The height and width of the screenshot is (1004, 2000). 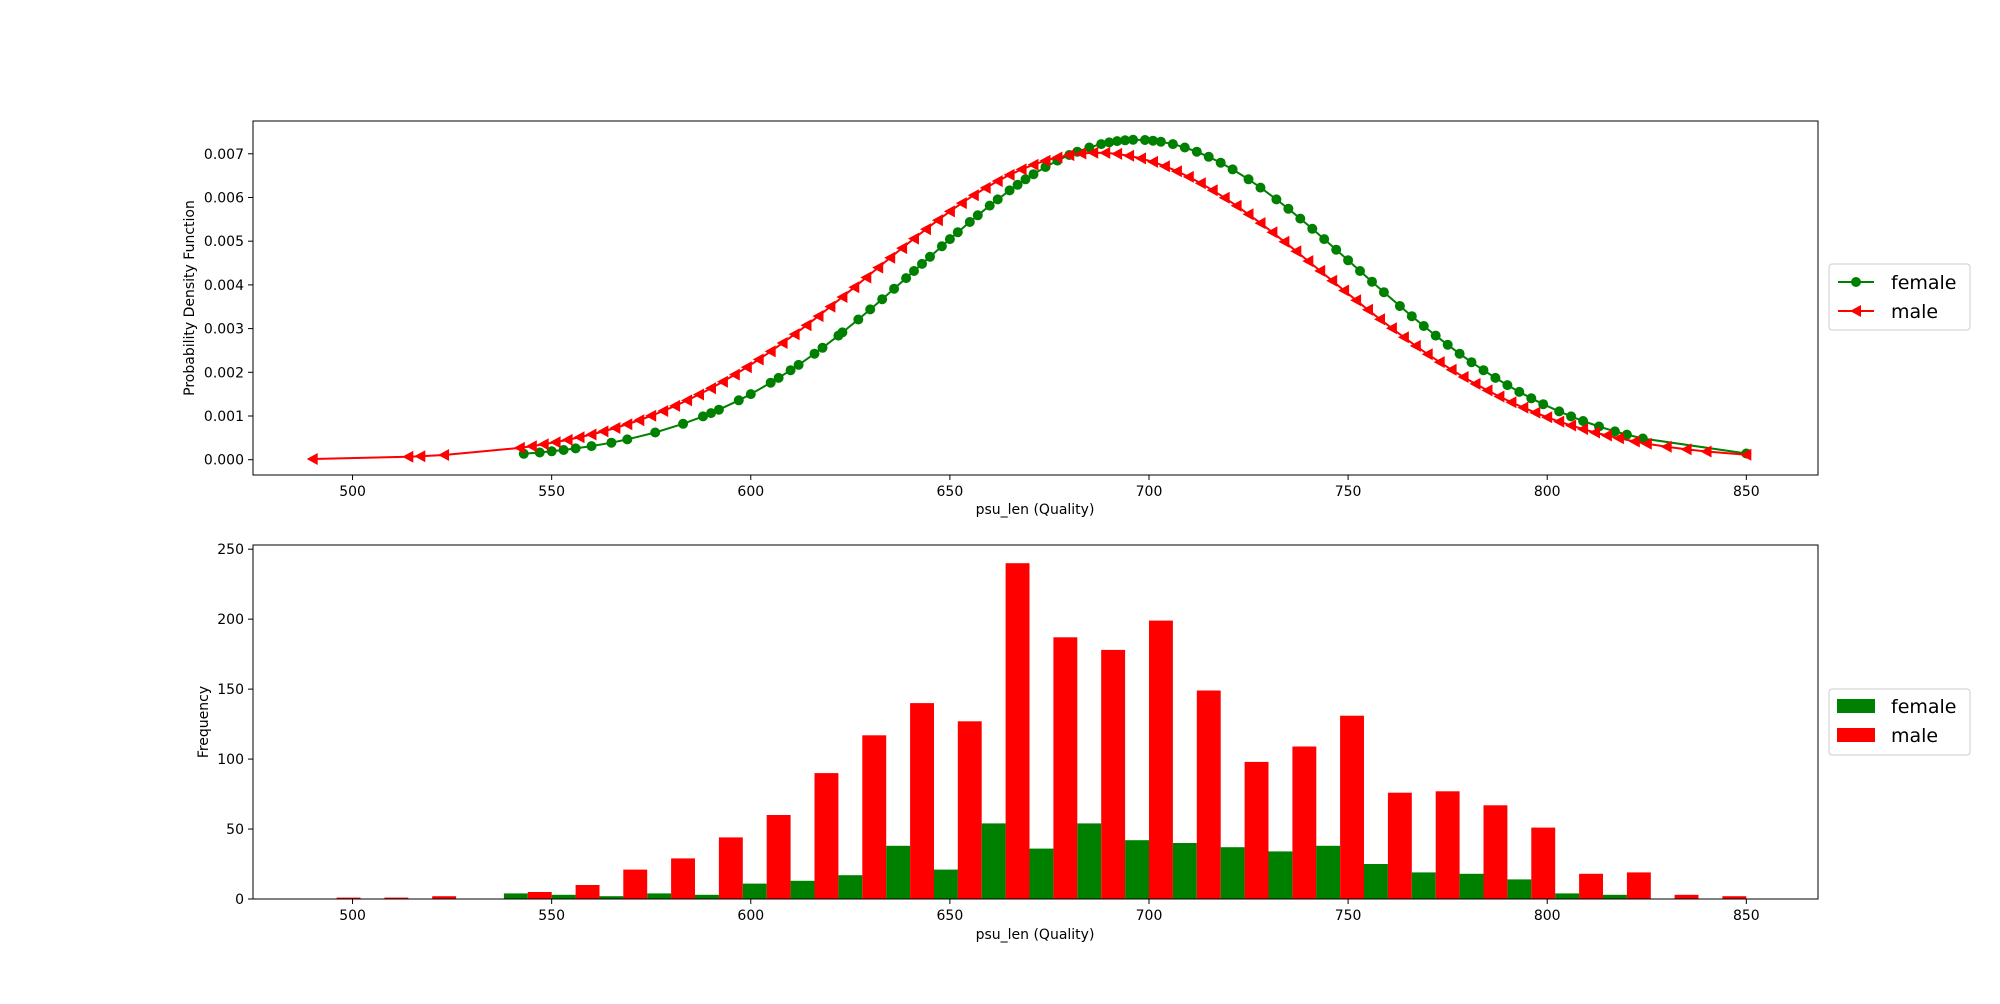 I want to click on histogram-legend: female male, so click(x=1899, y=722).